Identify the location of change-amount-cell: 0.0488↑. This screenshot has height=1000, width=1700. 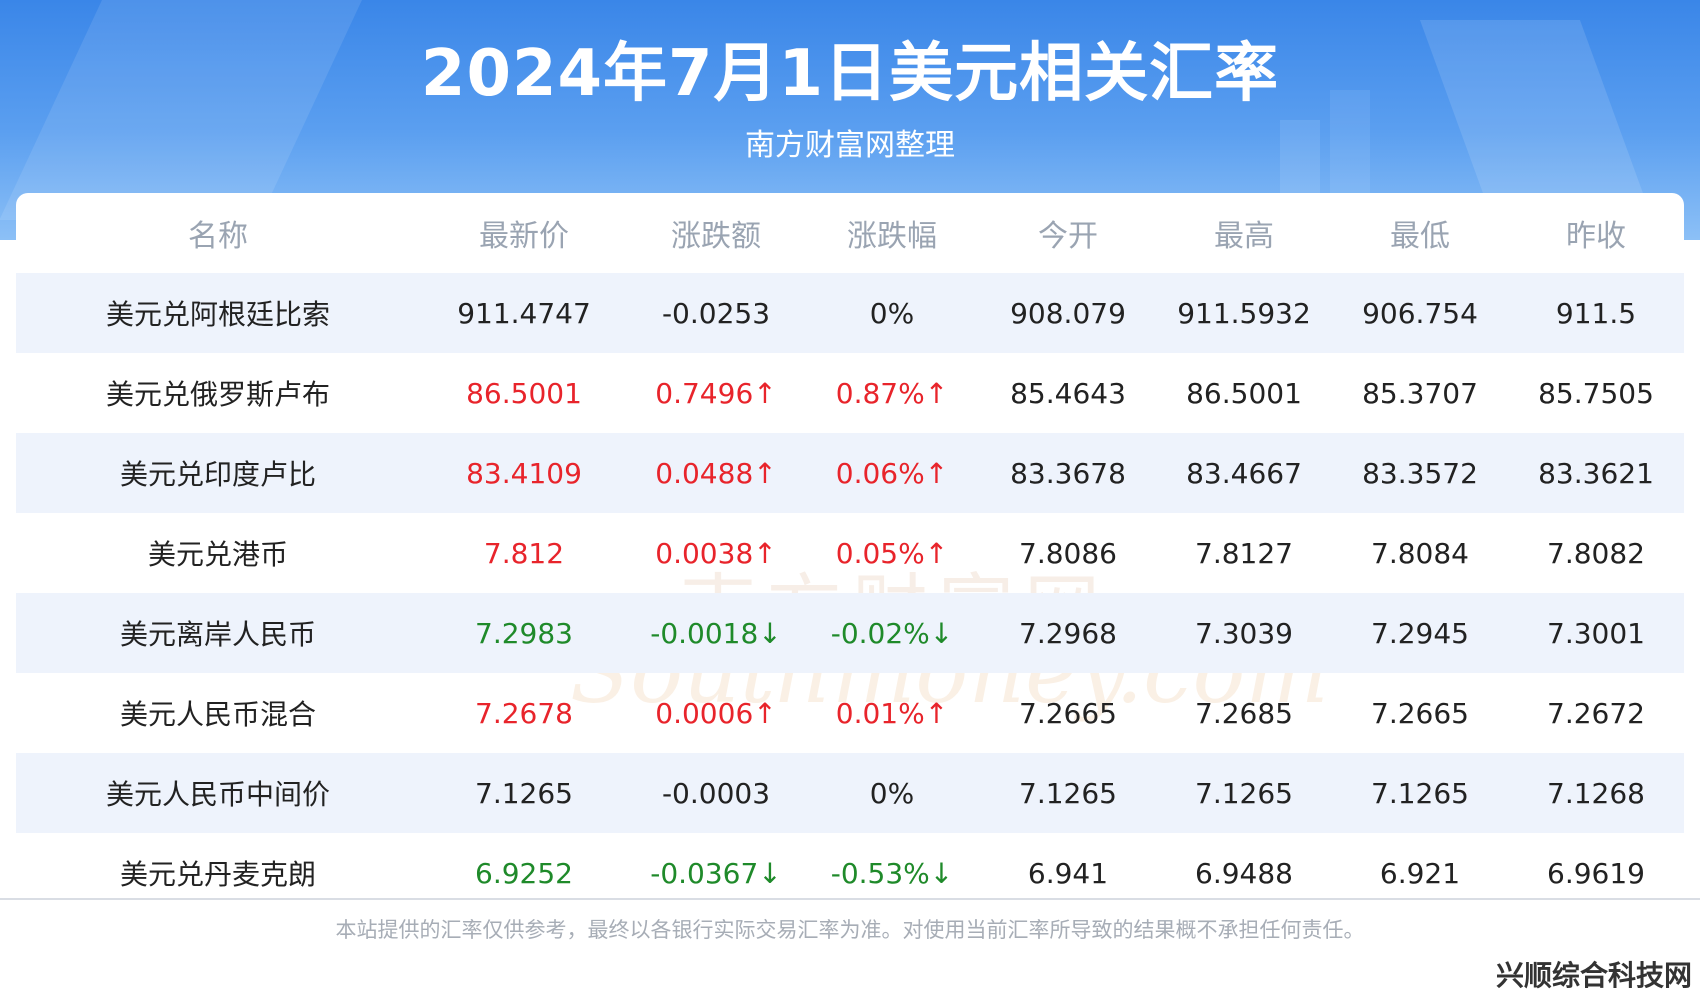
(716, 473).